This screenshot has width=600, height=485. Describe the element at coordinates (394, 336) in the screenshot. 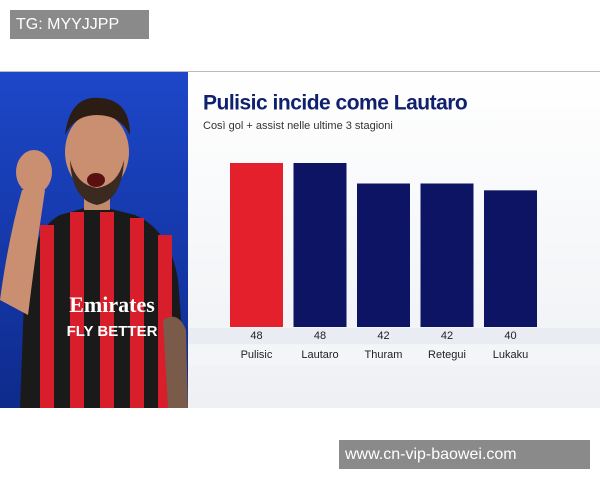

I see `value-band` at that location.